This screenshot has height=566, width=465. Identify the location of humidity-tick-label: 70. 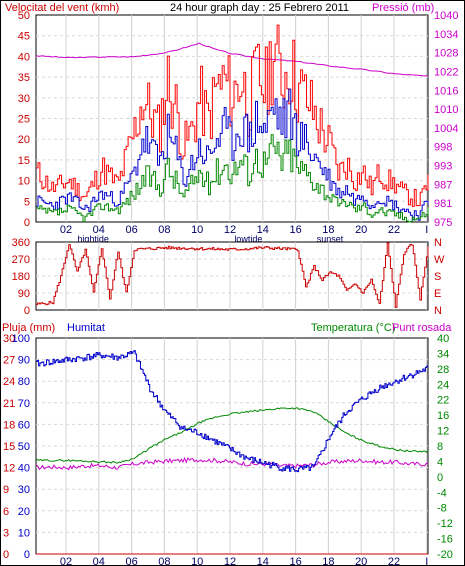
(24, 404).